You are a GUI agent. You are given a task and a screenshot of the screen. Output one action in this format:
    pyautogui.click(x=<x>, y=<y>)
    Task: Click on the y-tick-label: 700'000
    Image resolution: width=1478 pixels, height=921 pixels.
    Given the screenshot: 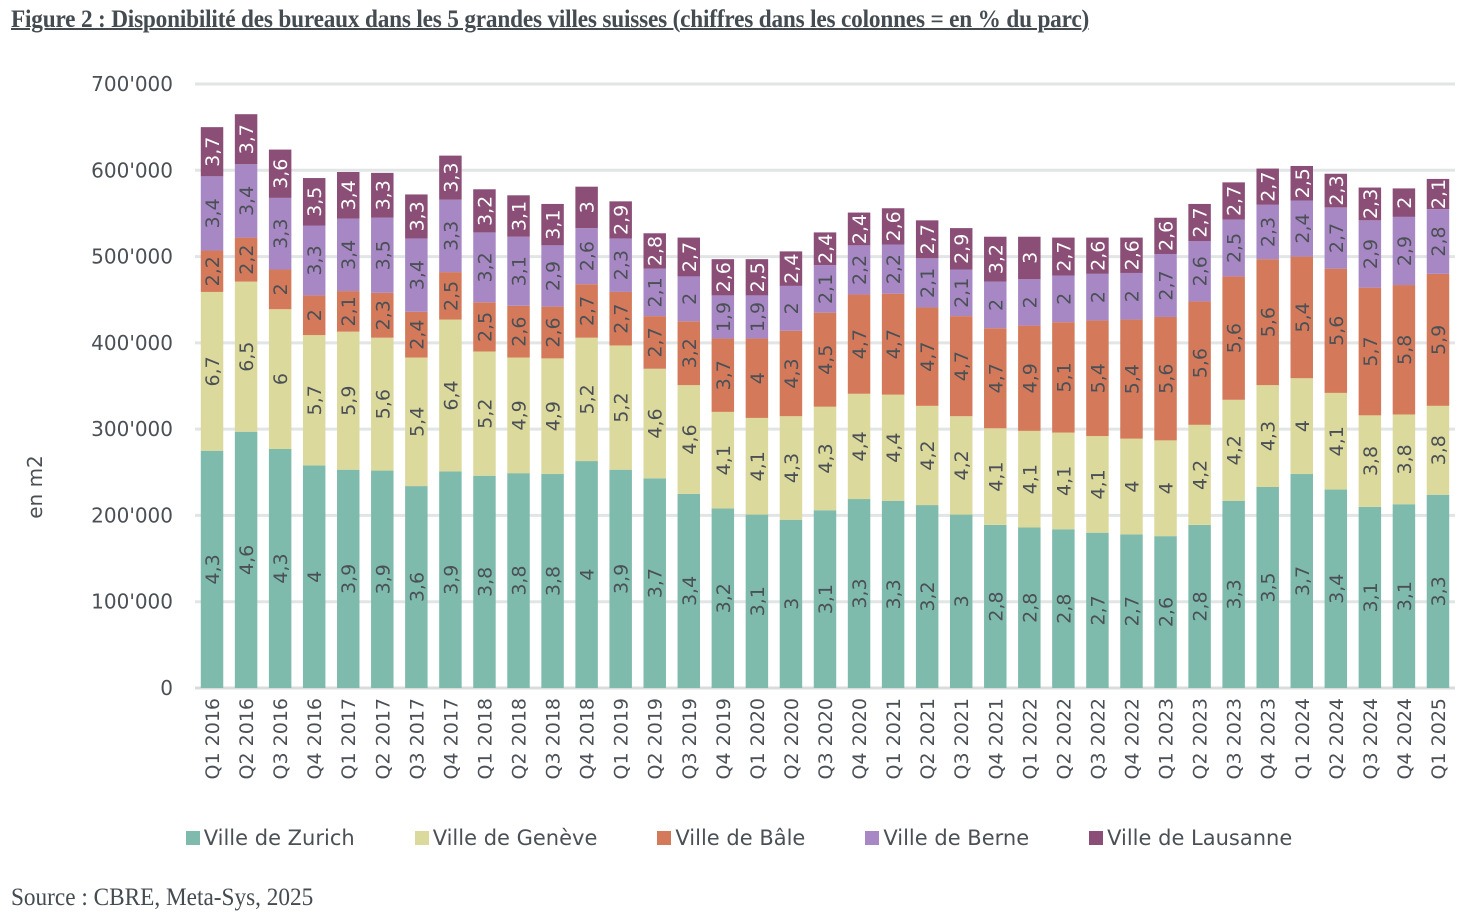 What is the action you would take?
    pyautogui.click(x=132, y=84)
    